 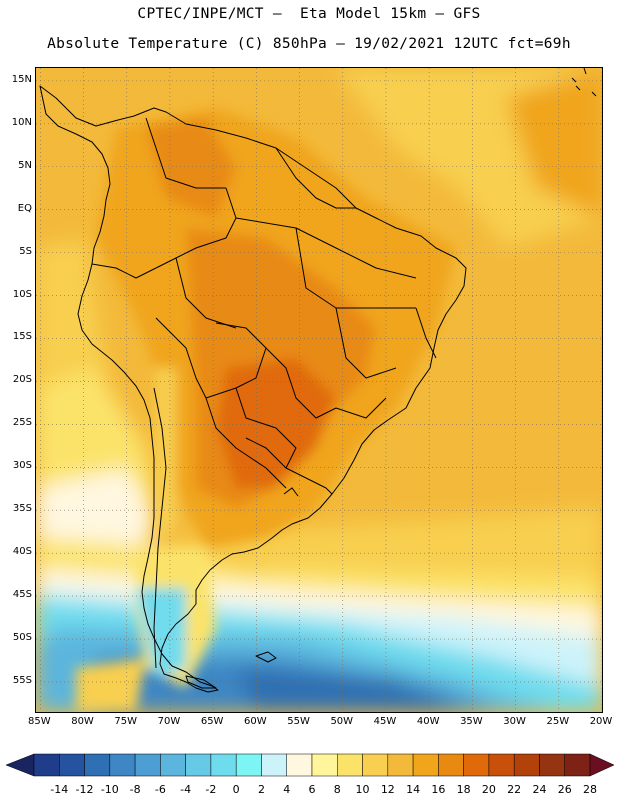 What do you see at coordinates (463, 789) in the screenshot?
I see `color-bar-label: 18` at bounding box center [463, 789].